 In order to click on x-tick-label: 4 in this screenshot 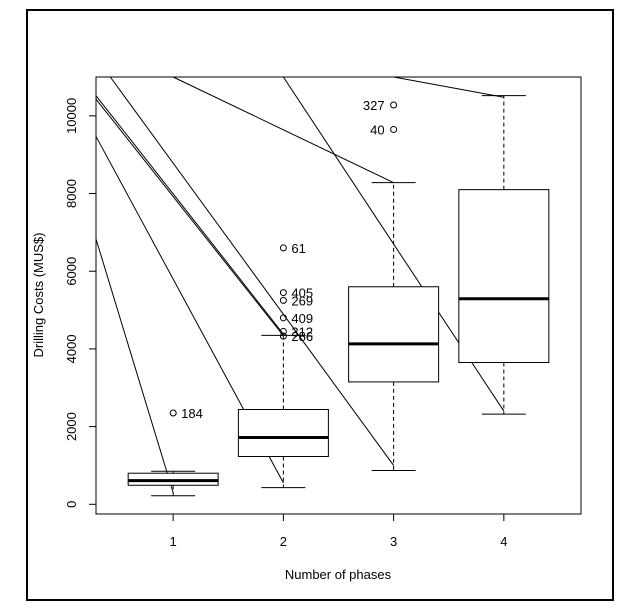, I will do `click(503, 541)`.